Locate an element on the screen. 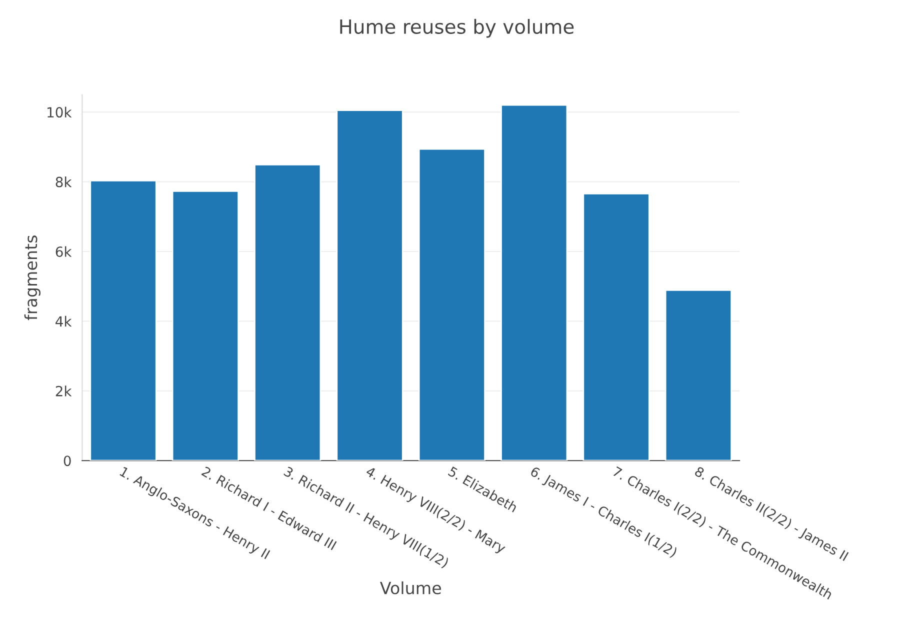 This screenshot has width=913, height=631. y-tick-label: 2k is located at coordinates (64, 391).